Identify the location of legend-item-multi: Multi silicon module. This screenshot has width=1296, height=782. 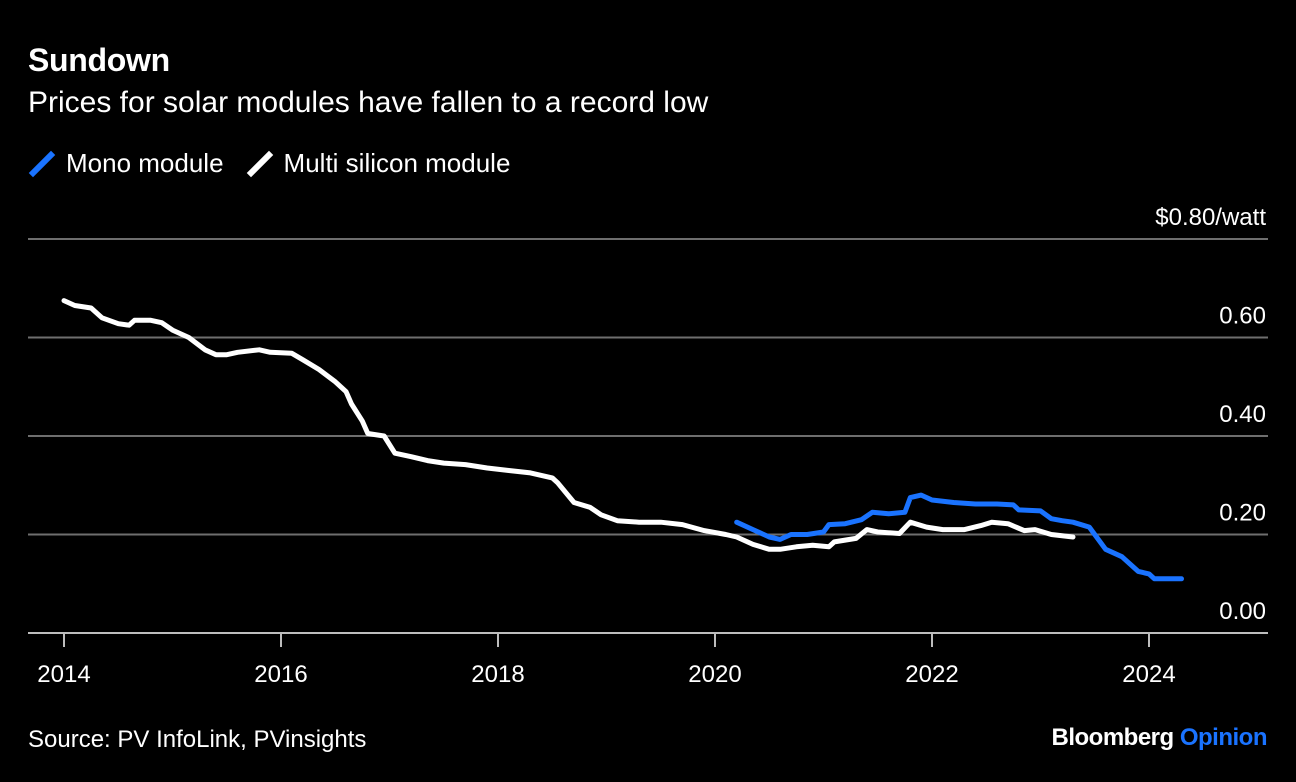
(378, 163).